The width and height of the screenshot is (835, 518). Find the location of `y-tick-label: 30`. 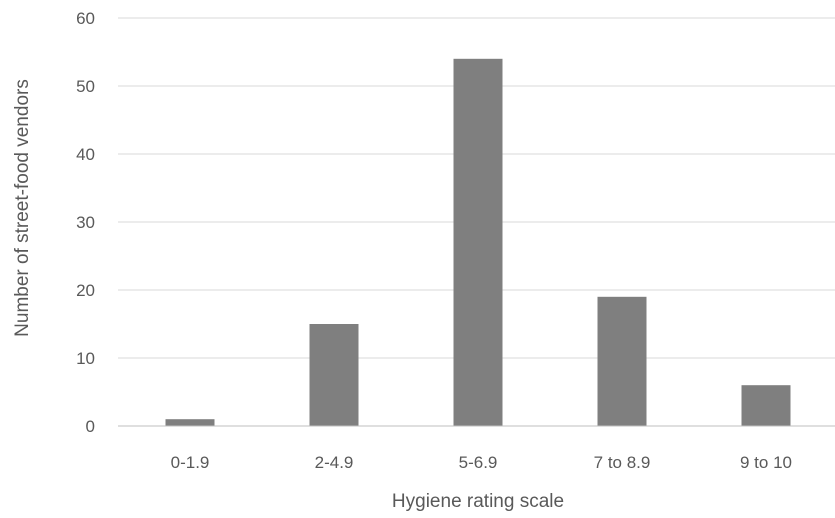

y-tick-label: 30 is located at coordinates (85, 222).